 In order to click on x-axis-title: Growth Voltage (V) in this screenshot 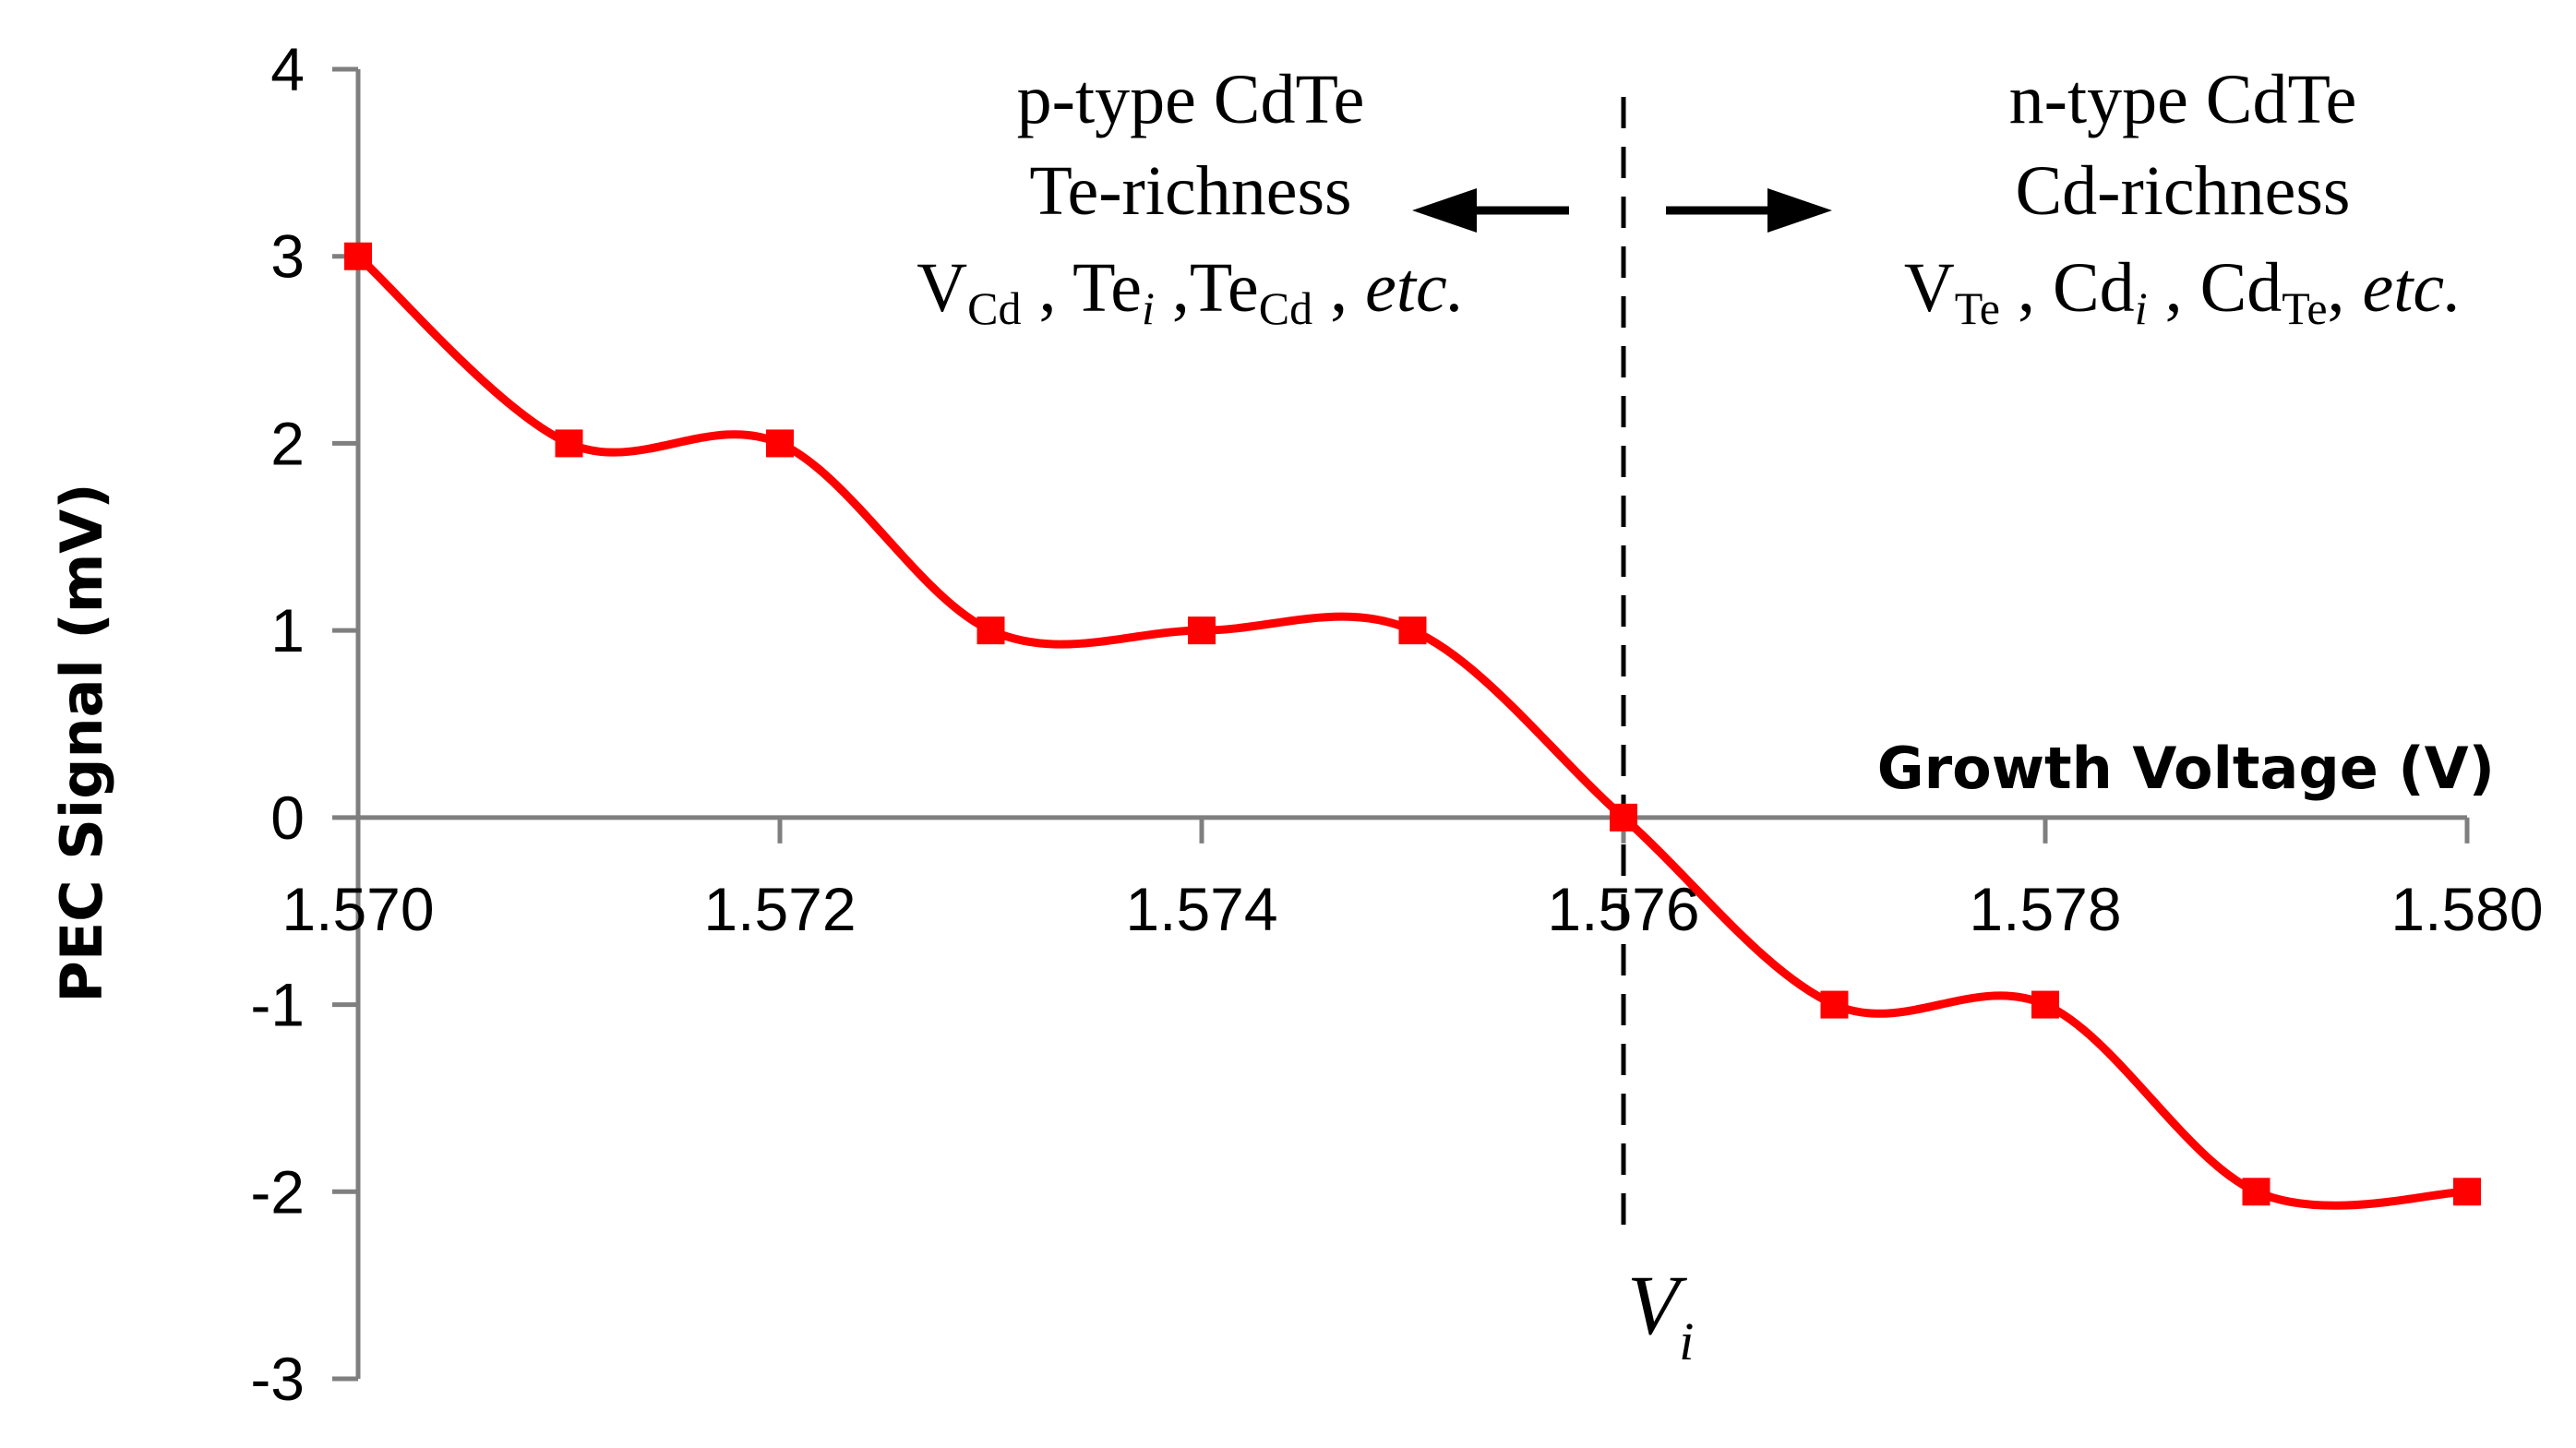, I will do `click(2186, 768)`.